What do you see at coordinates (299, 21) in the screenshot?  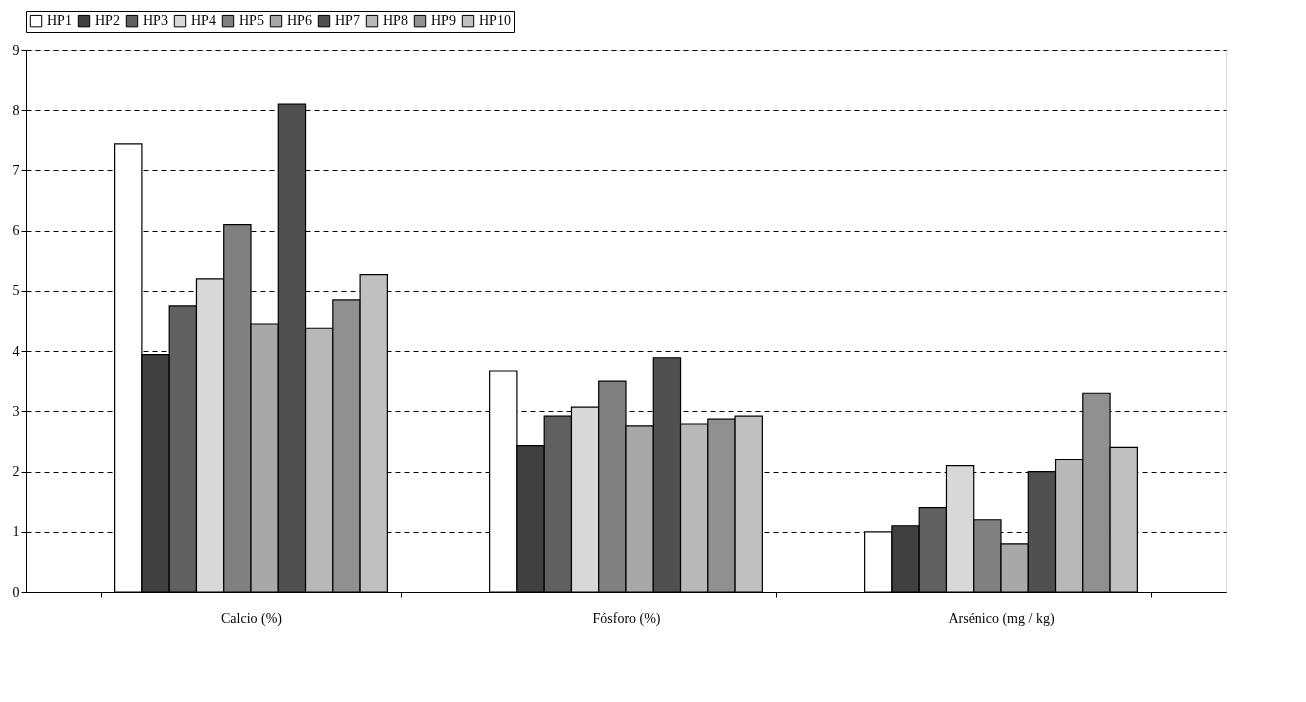 I see `legend-label: HP6` at bounding box center [299, 21].